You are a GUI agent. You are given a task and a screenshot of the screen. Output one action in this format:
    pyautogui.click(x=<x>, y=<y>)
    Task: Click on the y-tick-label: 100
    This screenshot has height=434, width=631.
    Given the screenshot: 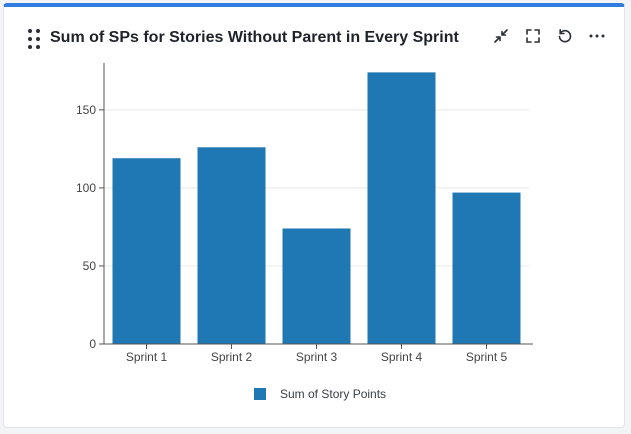 What is the action you would take?
    pyautogui.click(x=86, y=188)
    